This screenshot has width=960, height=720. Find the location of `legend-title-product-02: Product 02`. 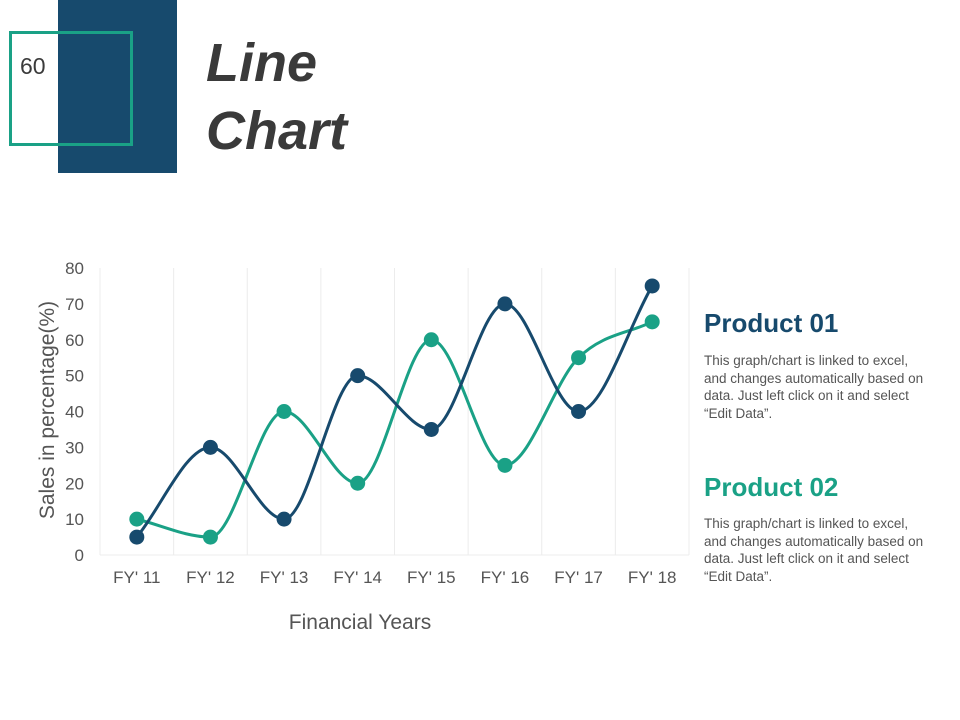

legend-title-product-02: Product 02 is located at coordinates (771, 487).